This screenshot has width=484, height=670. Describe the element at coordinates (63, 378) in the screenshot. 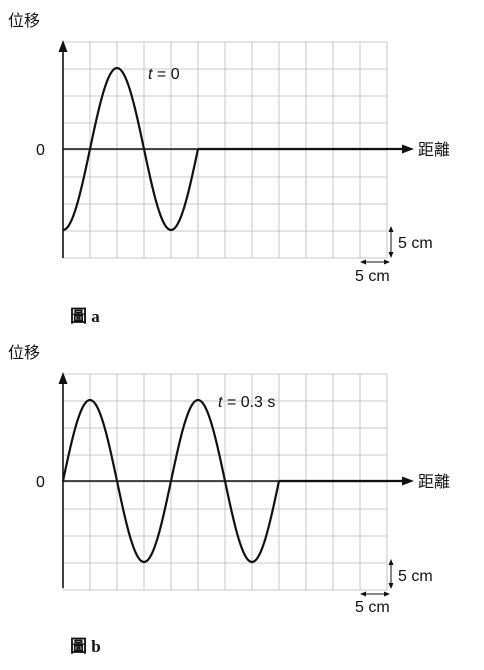

I see `figure-b-y-arrow` at that location.